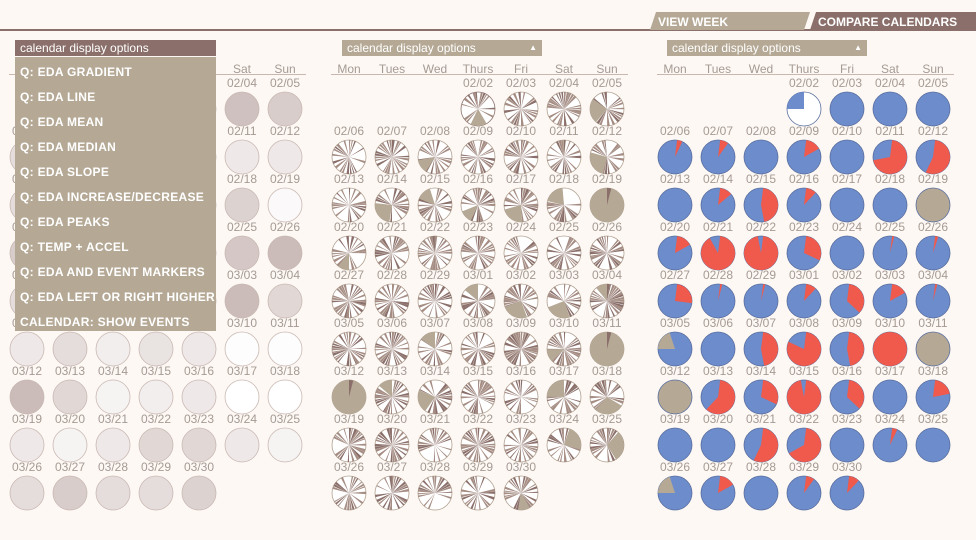 The height and width of the screenshot is (540, 976). What do you see at coordinates (242, 390) in the screenshot?
I see `day-cell: 03/17` at bounding box center [242, 390].